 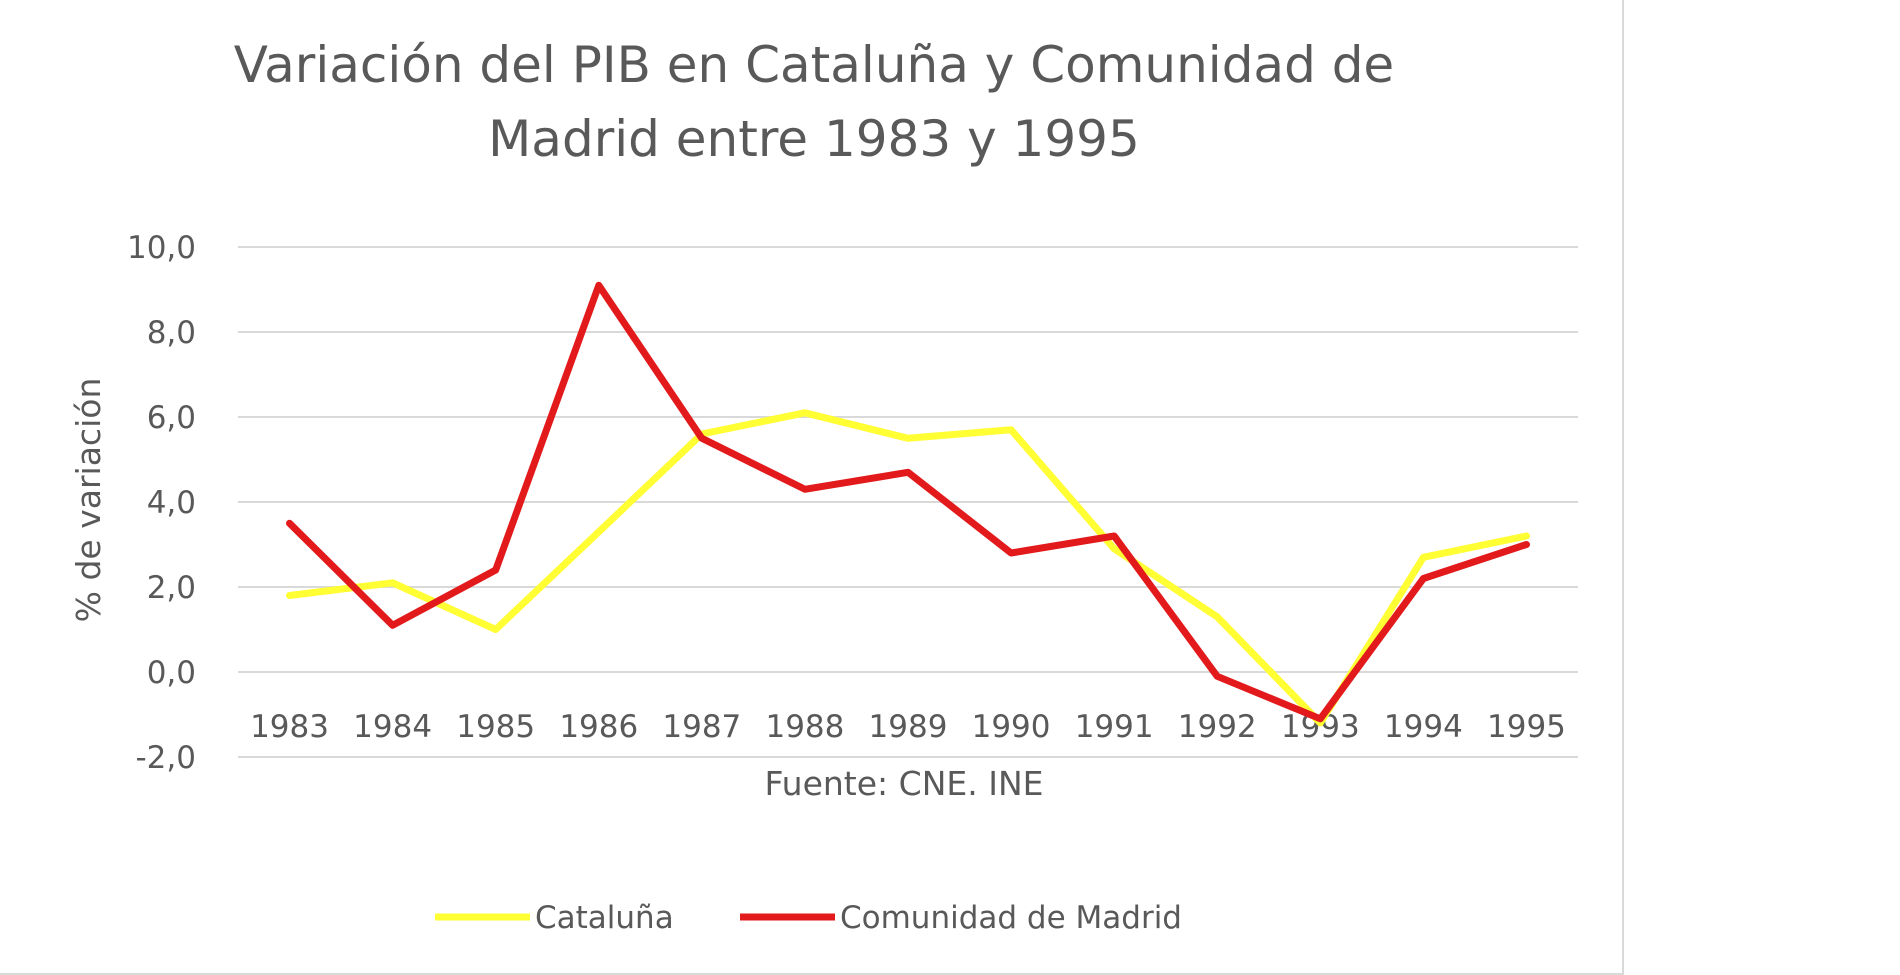 I want to click on y-tick-label: 10,0, so click(x=161, y=248).